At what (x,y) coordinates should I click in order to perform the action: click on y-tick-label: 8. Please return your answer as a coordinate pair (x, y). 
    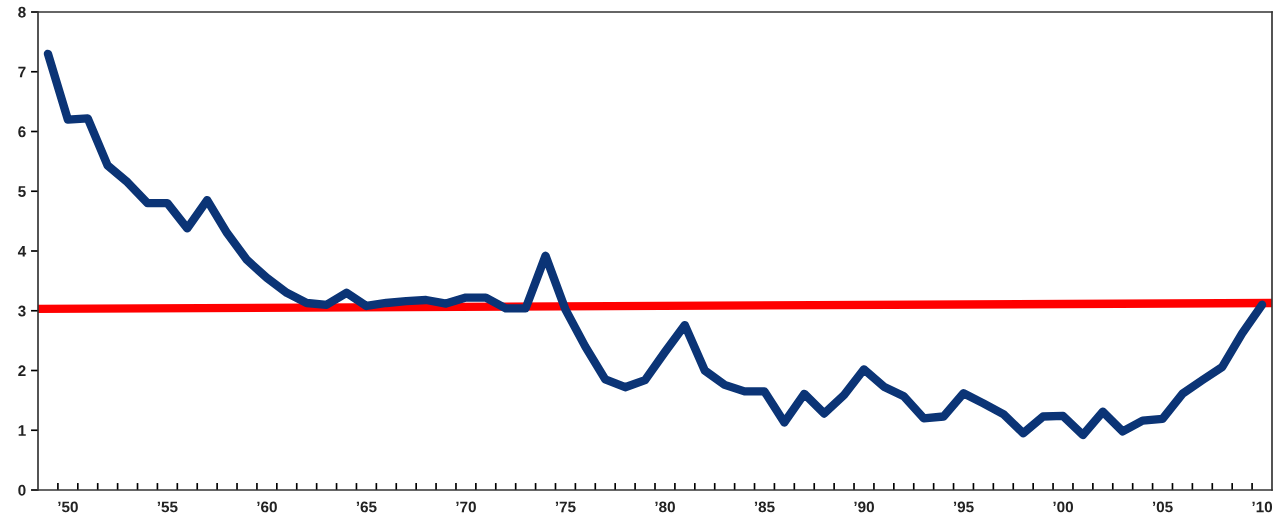
    Looking at the image, I should click on (22, 12).